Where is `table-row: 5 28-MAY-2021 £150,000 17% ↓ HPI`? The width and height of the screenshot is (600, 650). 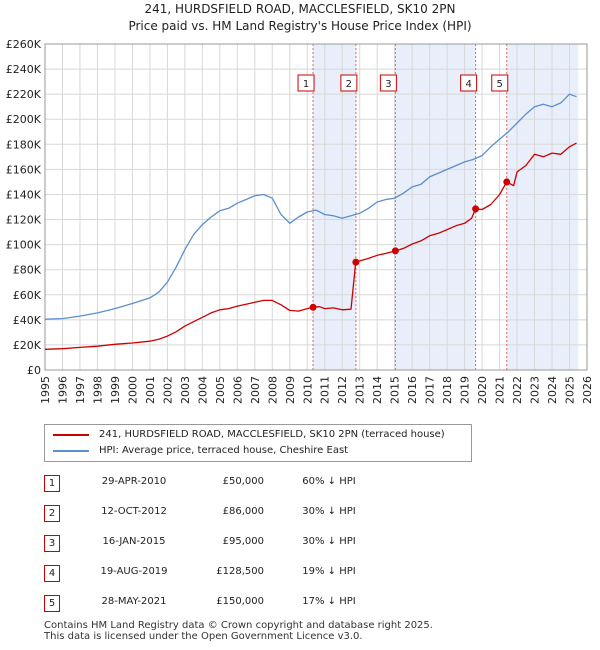
table-row: 5 28-MAY-2021 £150,000 17% ↓ HPI is located at coordinates (254, 607).